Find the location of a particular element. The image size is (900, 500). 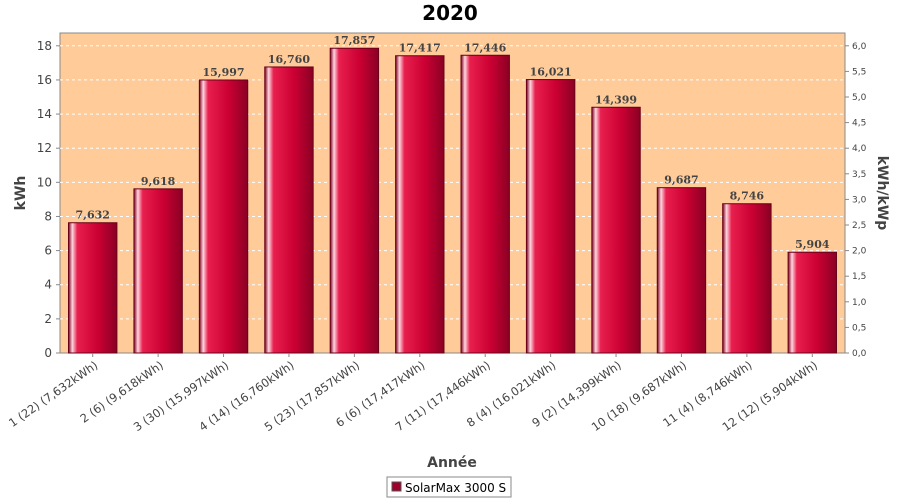

legend-label: SolarMax 3000 S is located at coordinates (455, 488).